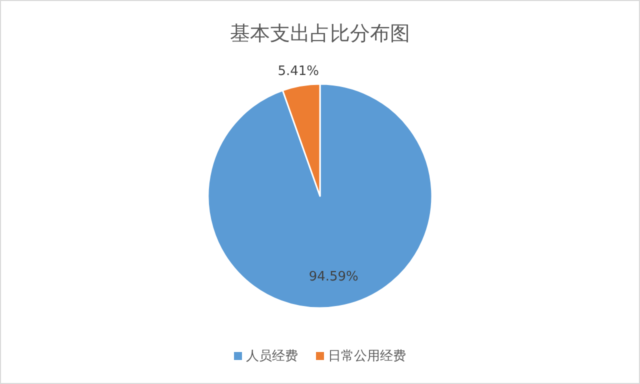 Image resolution: width=640 pixels, height=384 pixels. Describe the element at coordinates (272, 356) in the screenshot. I see `legend-label: 人员经费` at that location.